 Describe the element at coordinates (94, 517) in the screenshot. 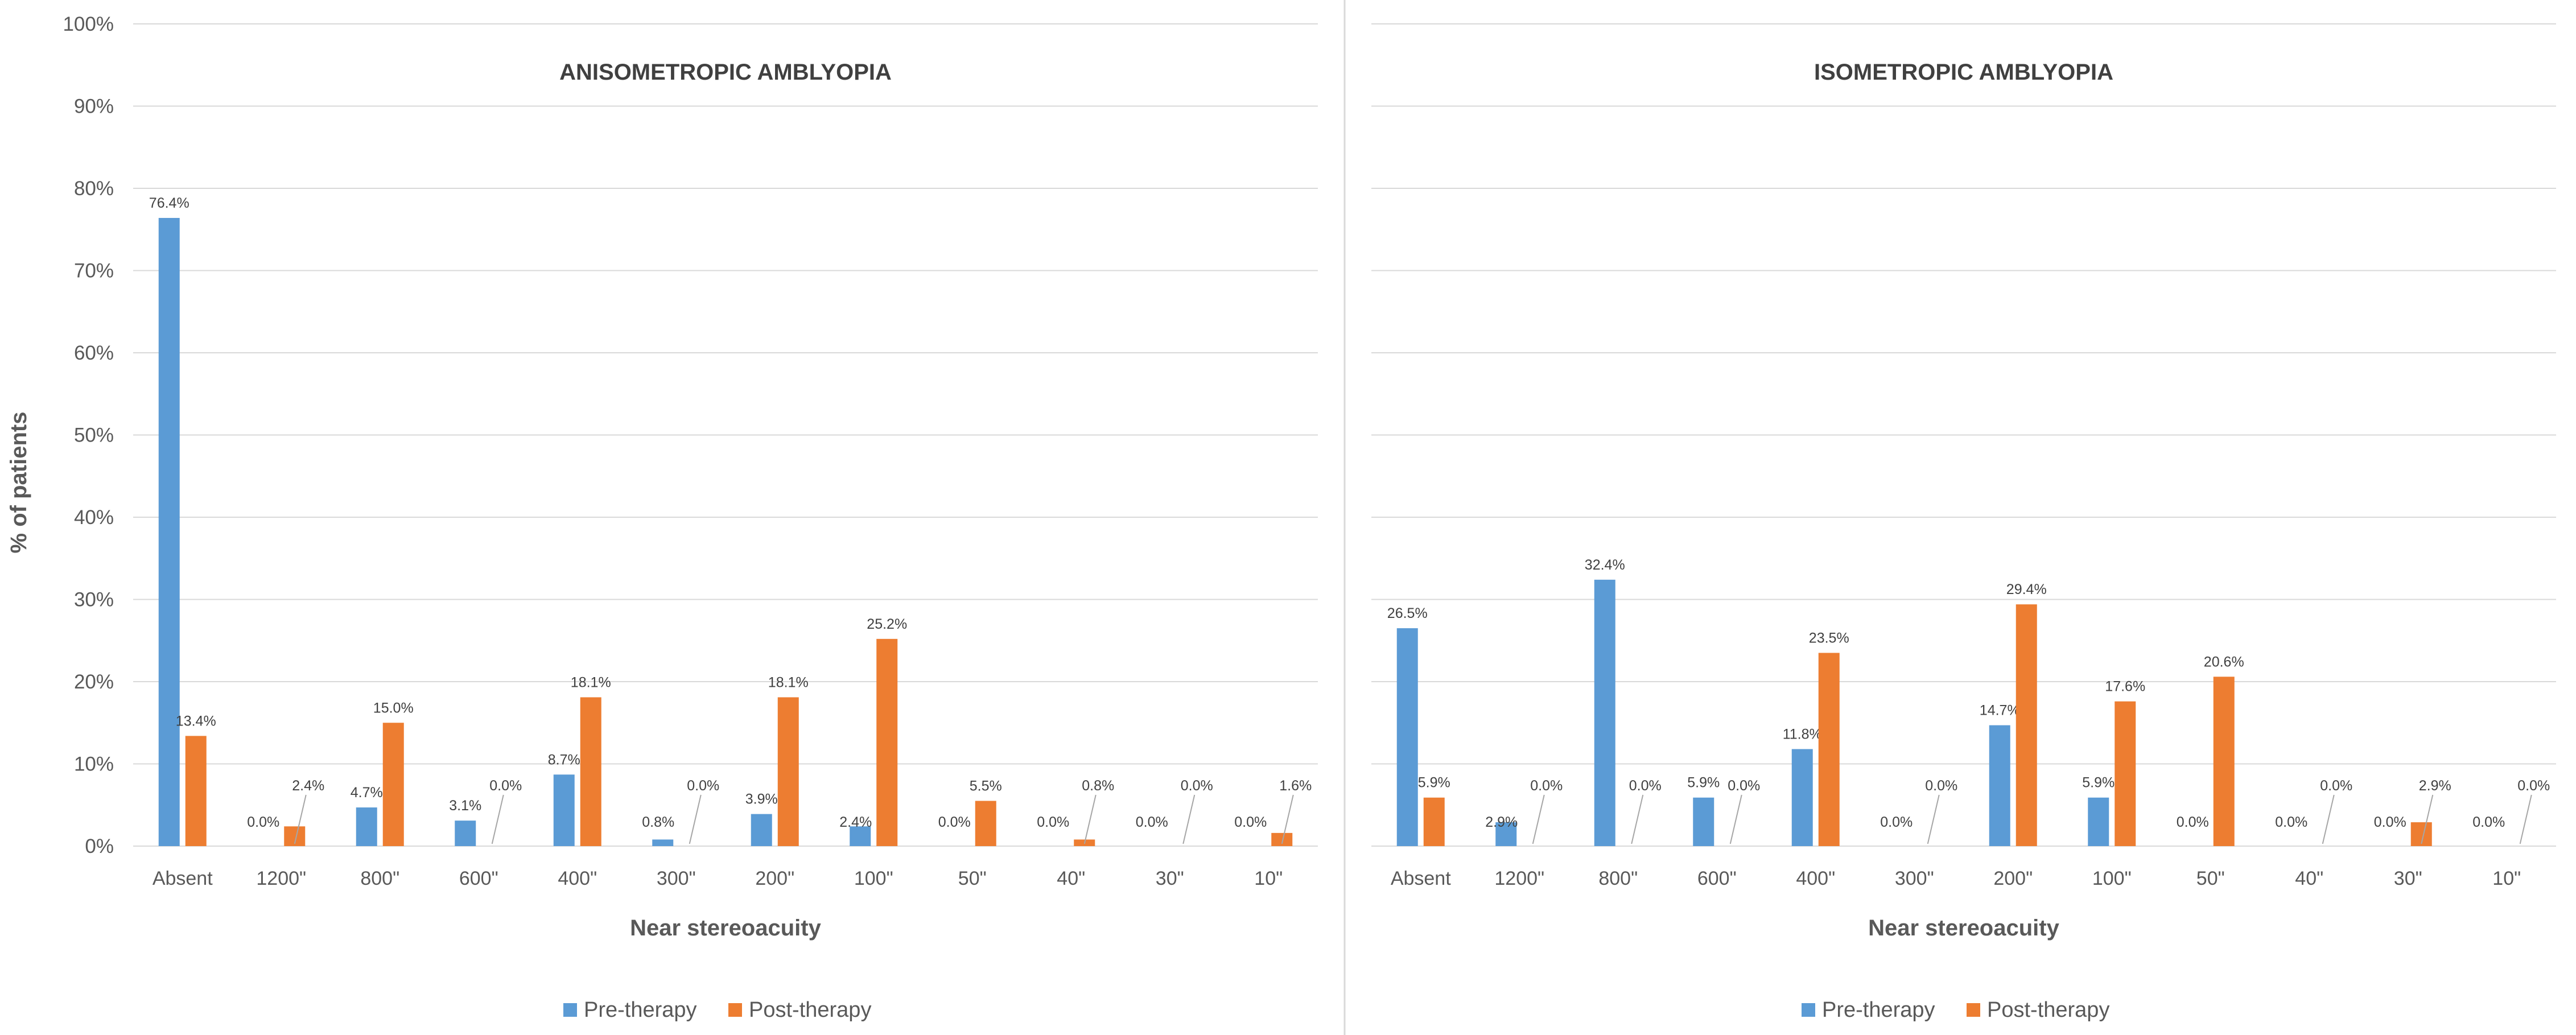

I see `y-tick-label: 40%` at that location.